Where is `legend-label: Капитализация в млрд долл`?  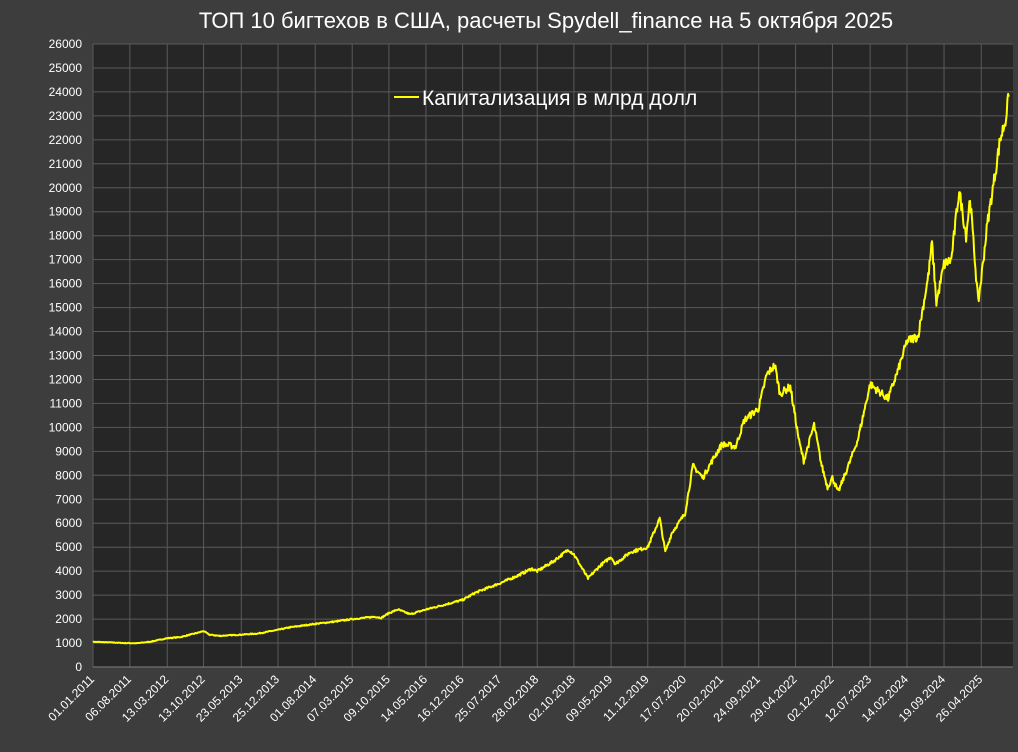 legend-label: Капитализация в млрд долл is located at coordinates (559, 98).